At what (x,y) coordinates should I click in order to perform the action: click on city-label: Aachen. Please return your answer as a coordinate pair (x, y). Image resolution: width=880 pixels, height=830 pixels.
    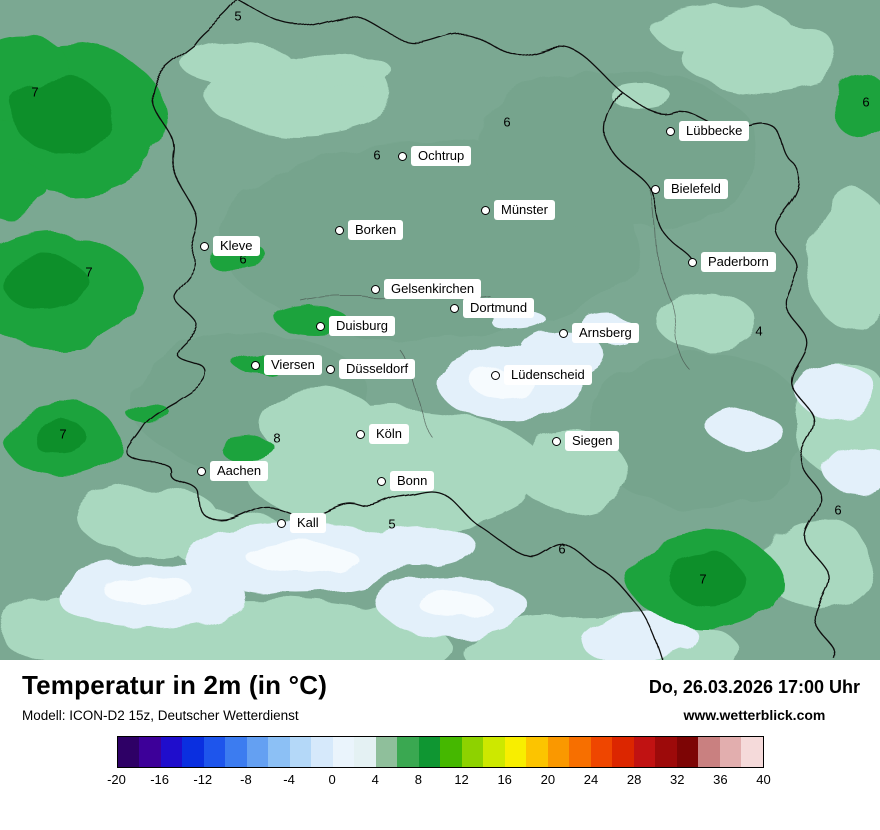
    Looking at the image, I should click on (239, 471).